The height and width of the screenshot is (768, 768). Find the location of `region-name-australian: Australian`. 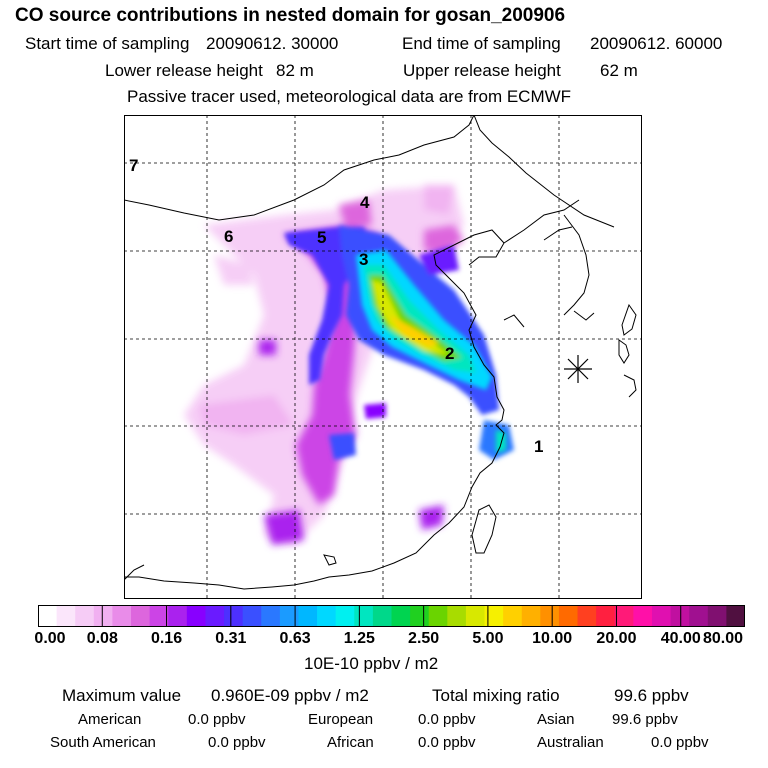

region-name-australian: Australian is located at coordinates (570, 742).